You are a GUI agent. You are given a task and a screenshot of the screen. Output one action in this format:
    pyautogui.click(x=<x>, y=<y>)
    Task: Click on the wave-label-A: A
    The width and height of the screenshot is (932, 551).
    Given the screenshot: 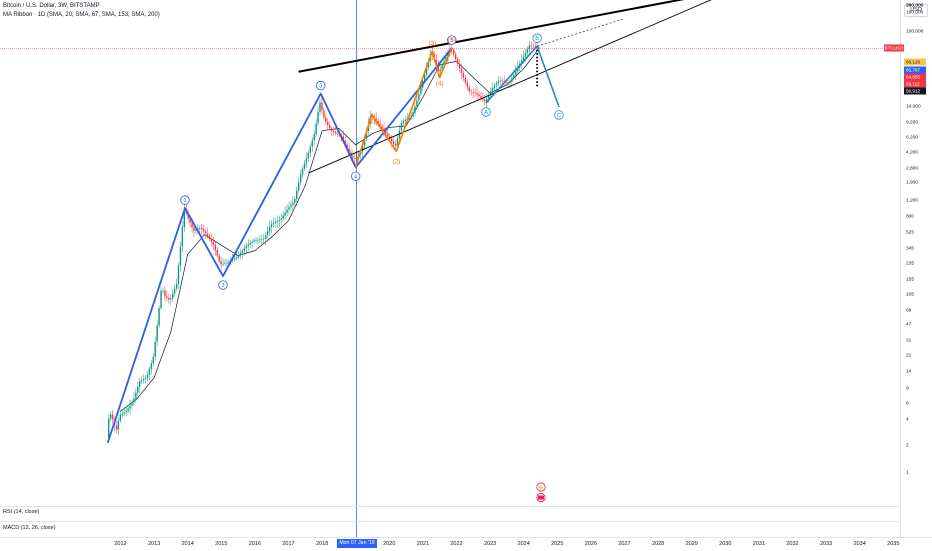 What is the action you would take?
    pyautogui.click(x=486, y=112)
    